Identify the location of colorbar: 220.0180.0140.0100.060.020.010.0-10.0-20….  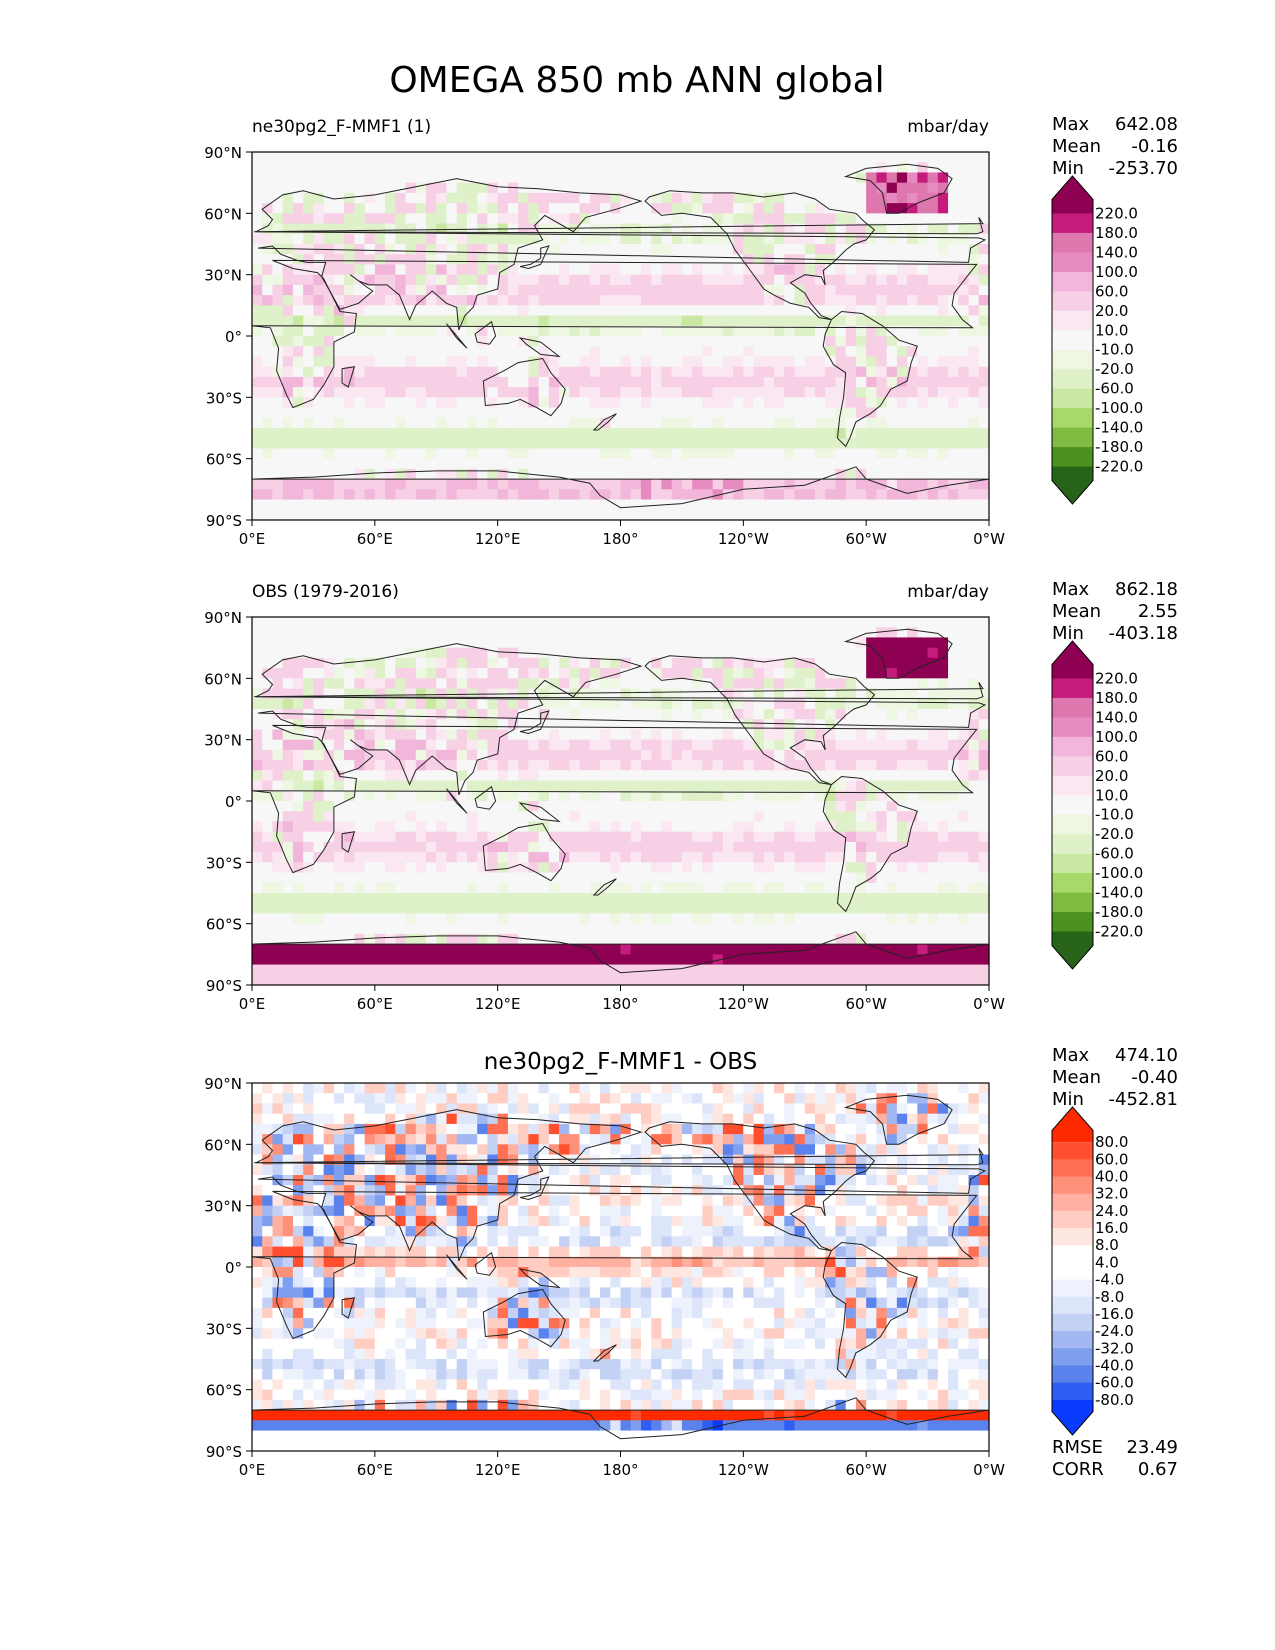
(1097, 340).